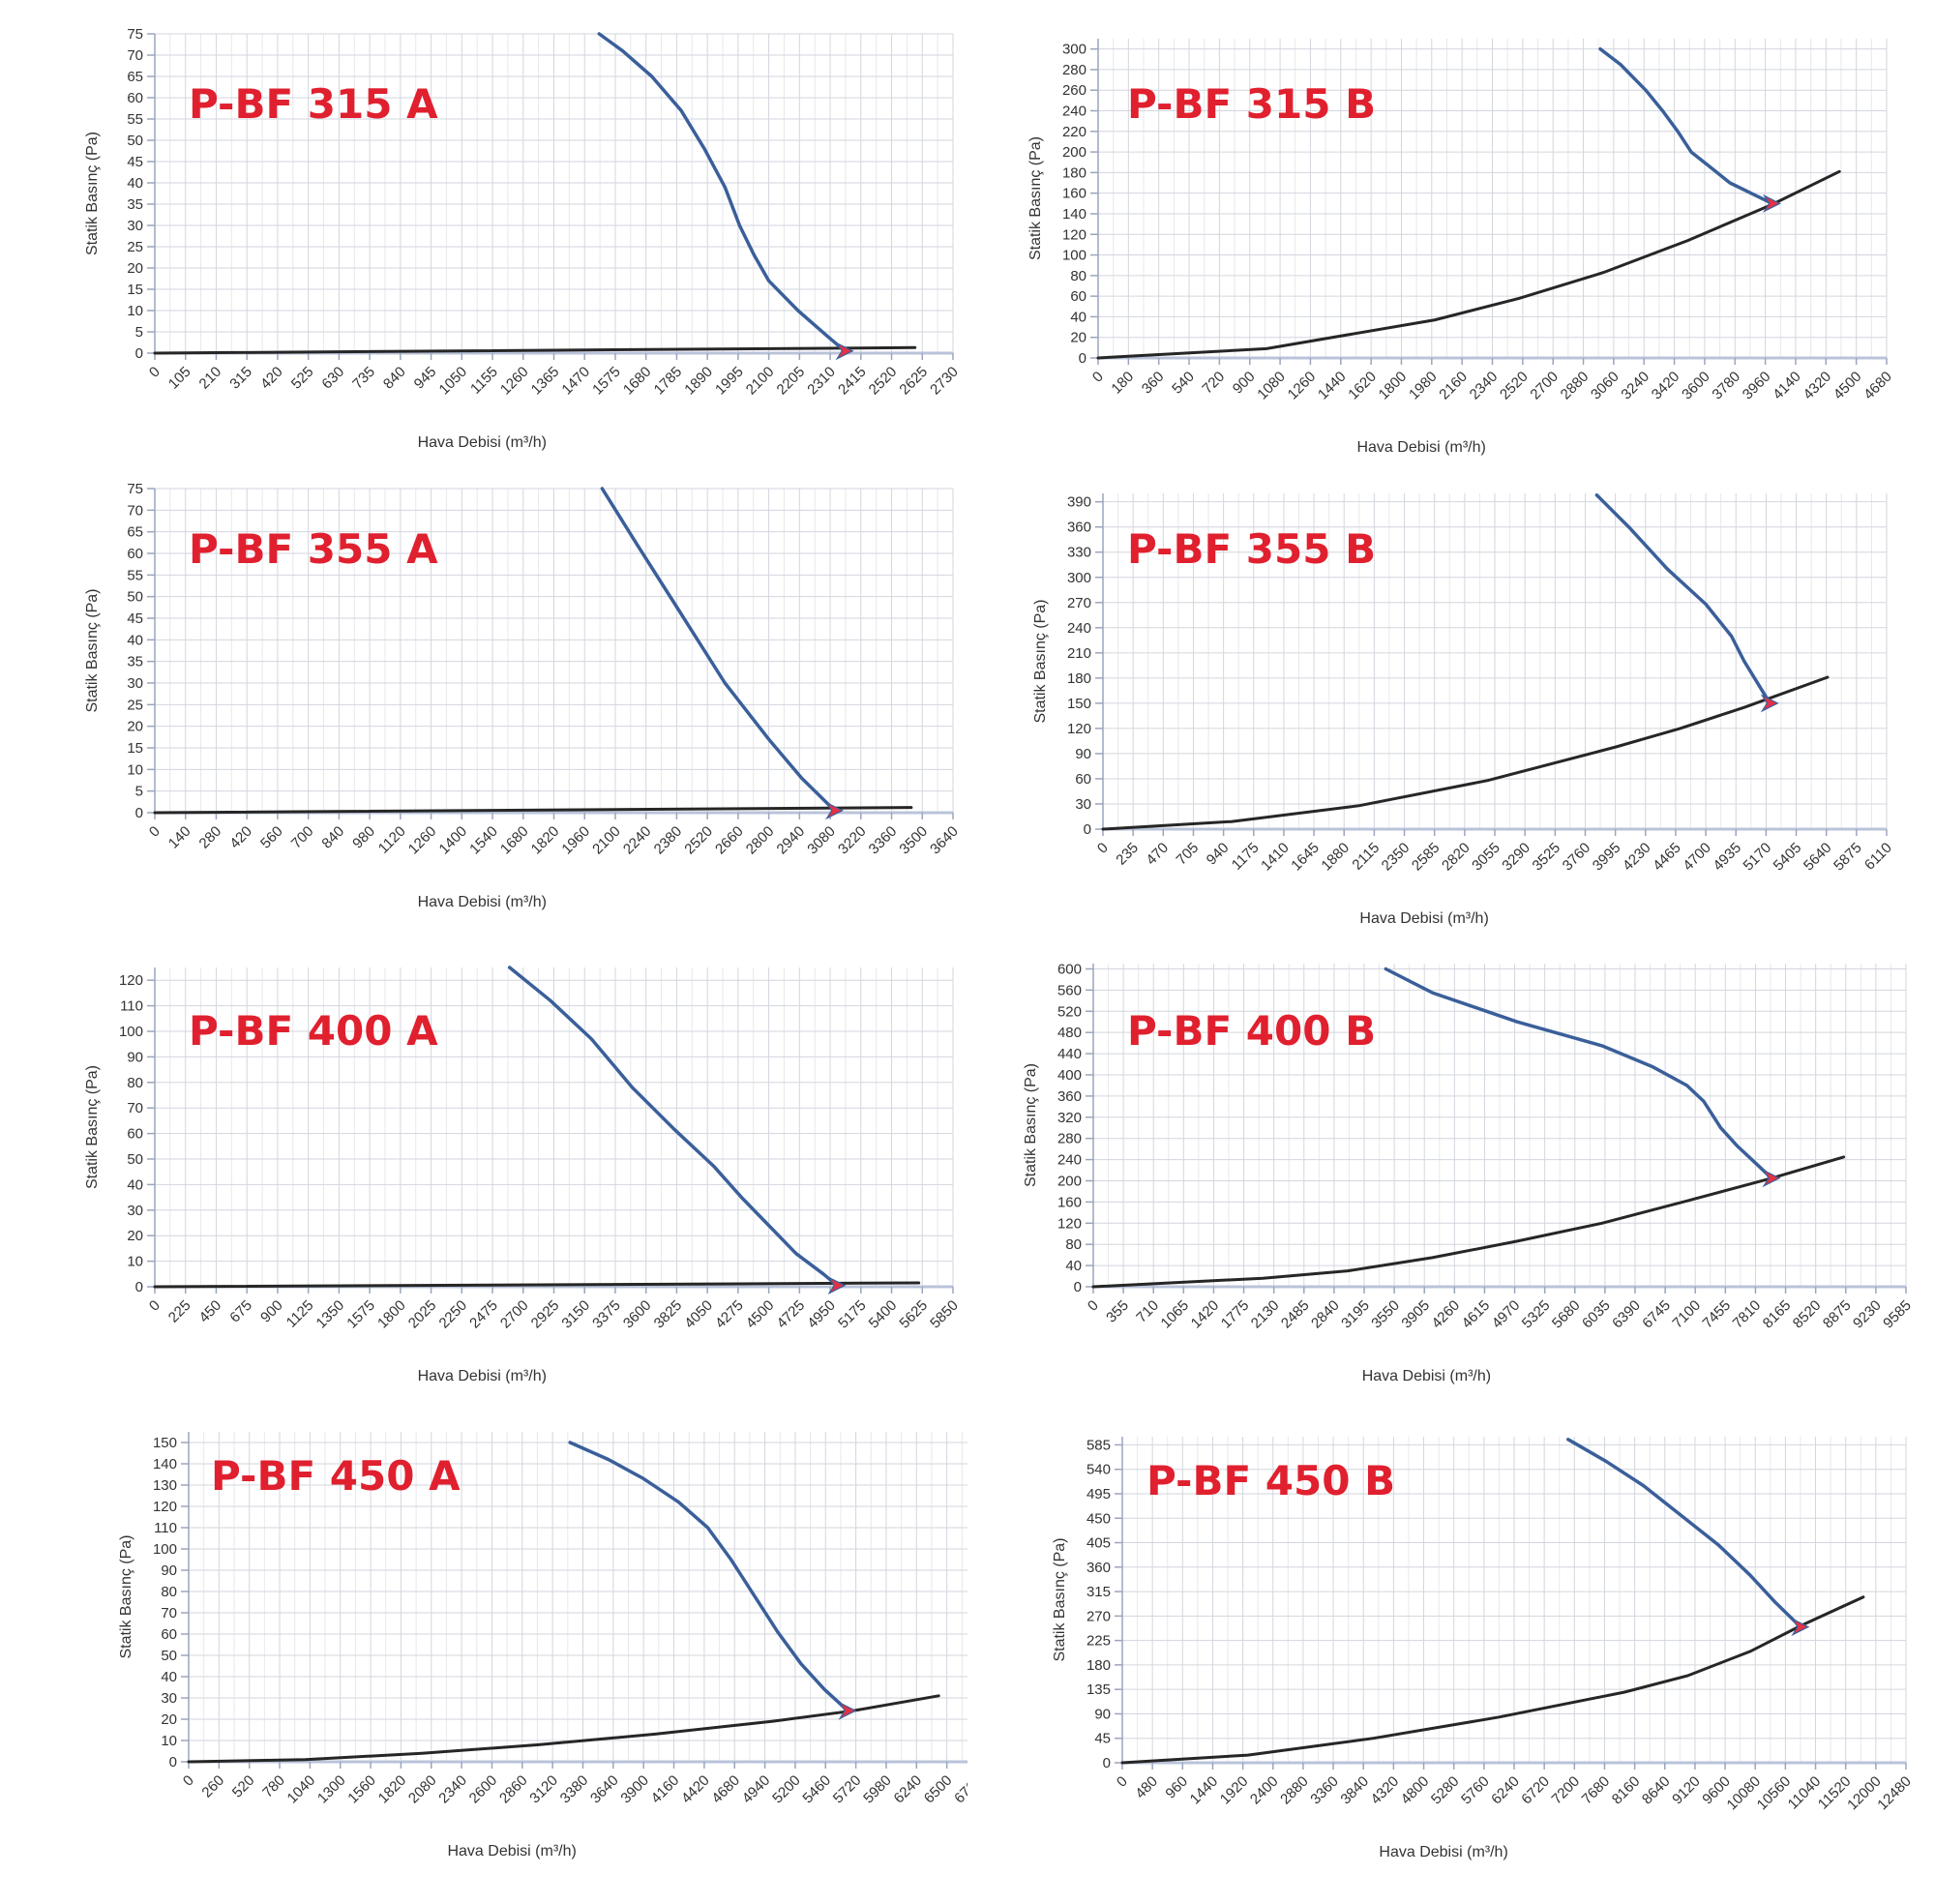 This screenshot has width=1935, height=1904. What do you see at coordinates (135, 141) in the screenshot?
I see `y-tick-label: 50` at bounding box center [135, 141].